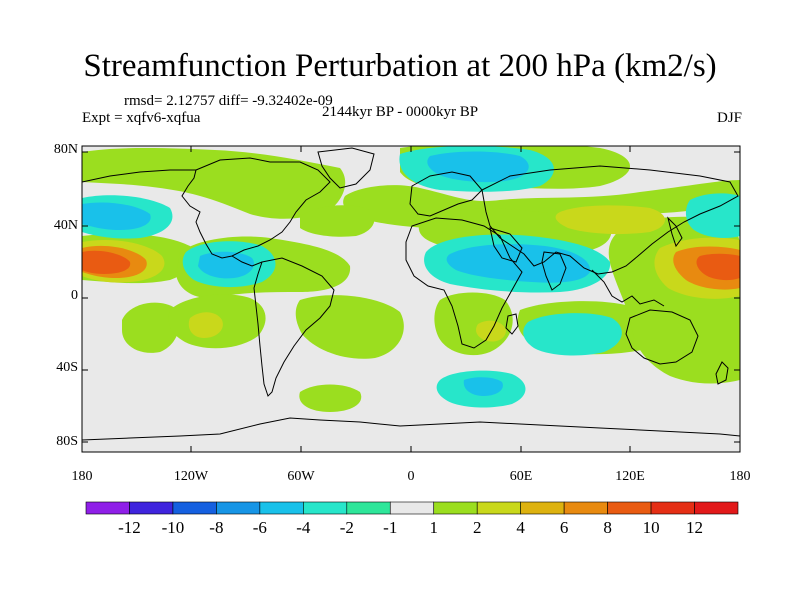 The image size is (800, 600). What do you see at coordinates (173, 527) in the screenshot?
I see `colorbar-label: -10` at bounding box center [173, 527].